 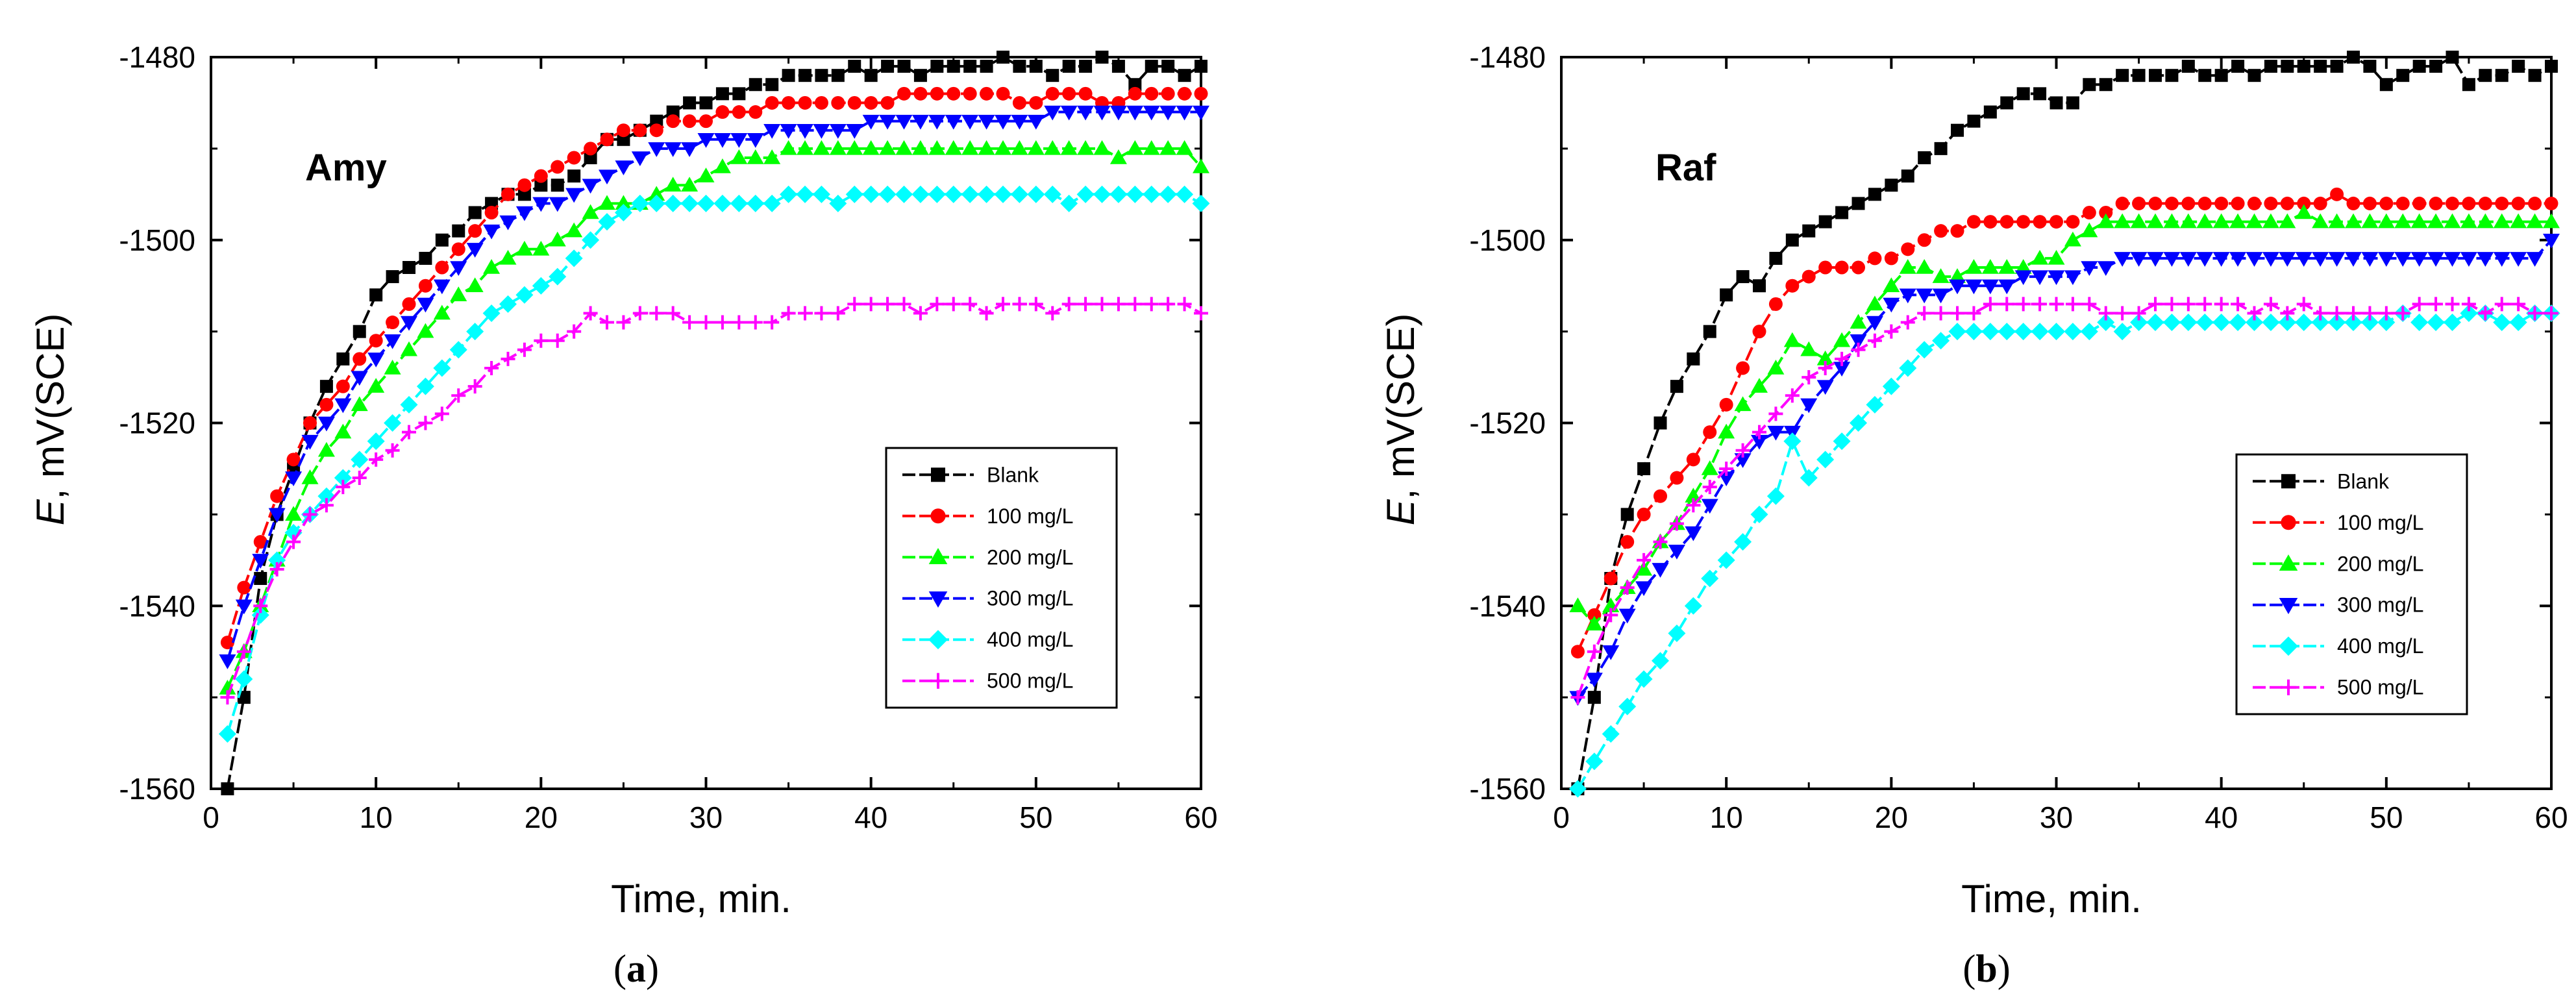 I want to click on panel-b-legend-label: 400 mg/L, so click(x=2380, y=646).